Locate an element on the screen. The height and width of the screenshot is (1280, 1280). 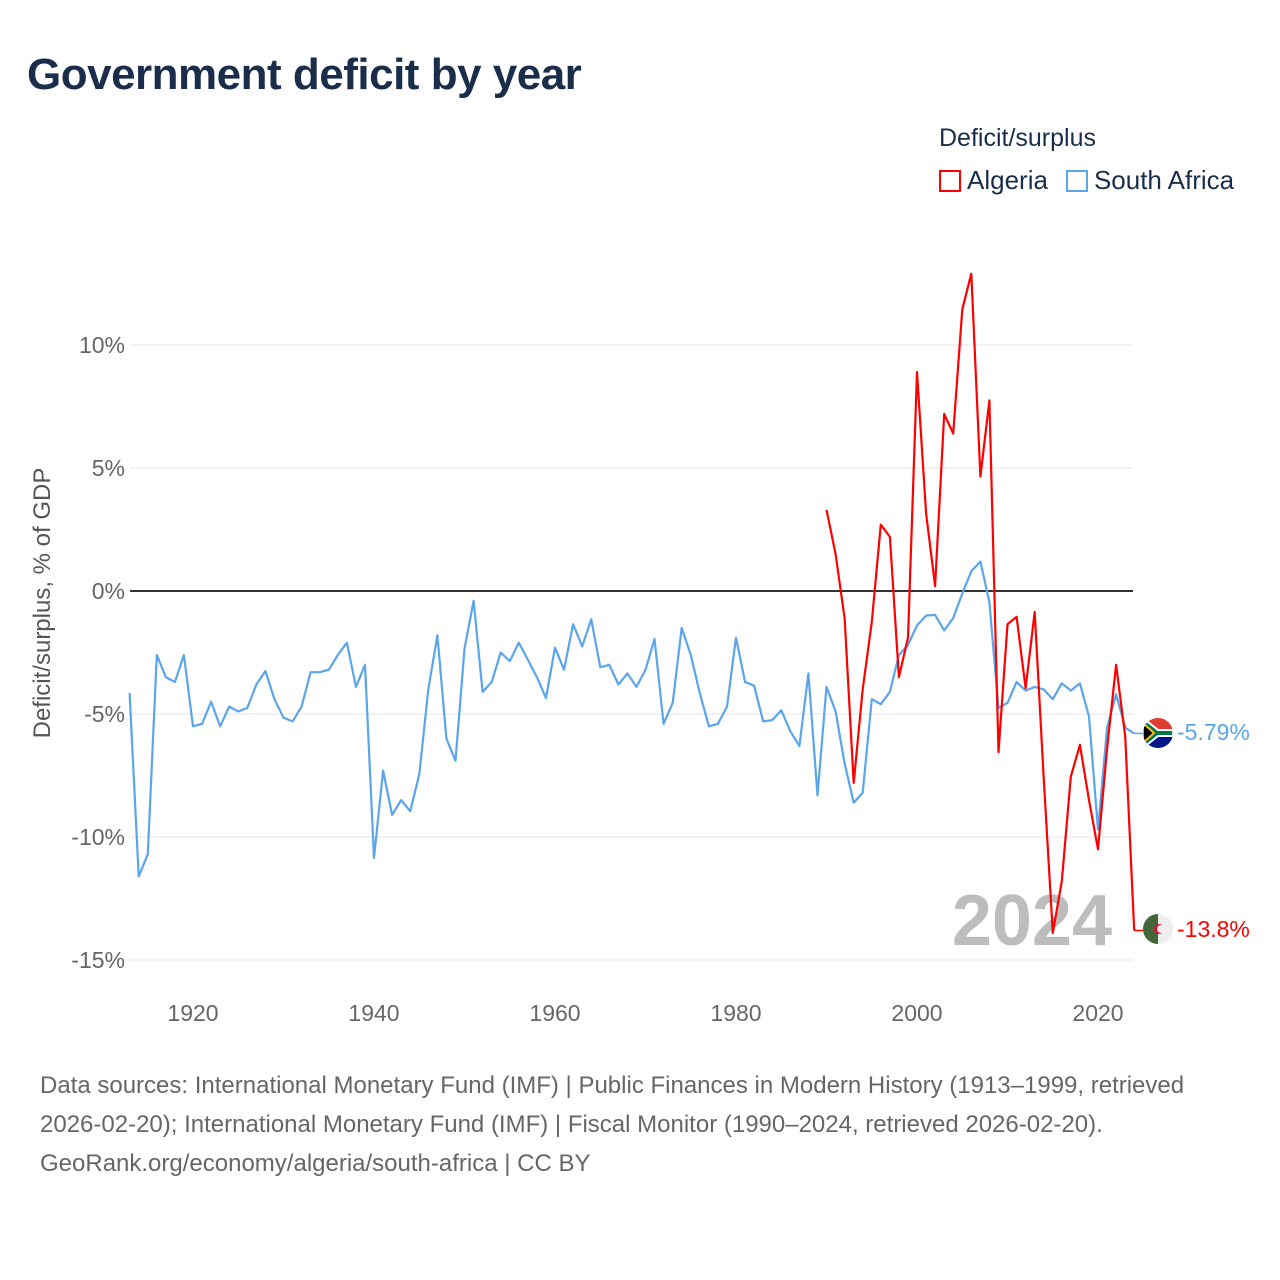
legend-item-south-africa: South Africa is located at coordinates (1150, 180).